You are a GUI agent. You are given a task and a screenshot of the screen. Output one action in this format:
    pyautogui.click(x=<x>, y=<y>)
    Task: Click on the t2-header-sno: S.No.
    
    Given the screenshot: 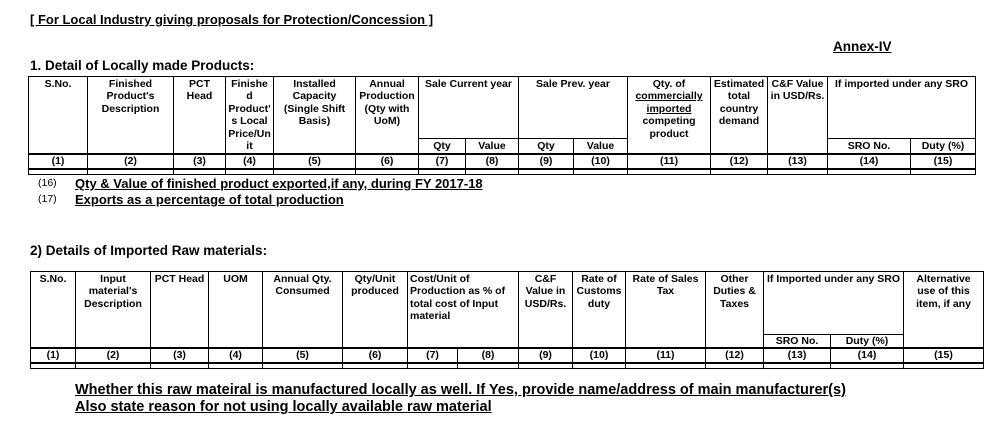 What is the action you would take?
    pyautogui.click(x=53, y=310)
    